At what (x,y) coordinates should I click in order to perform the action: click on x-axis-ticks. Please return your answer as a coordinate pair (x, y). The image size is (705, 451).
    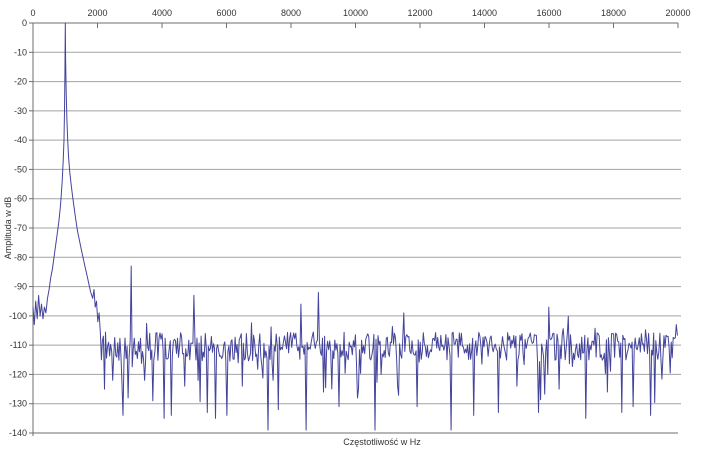
    Looking at the image, I should click on (355, 25).